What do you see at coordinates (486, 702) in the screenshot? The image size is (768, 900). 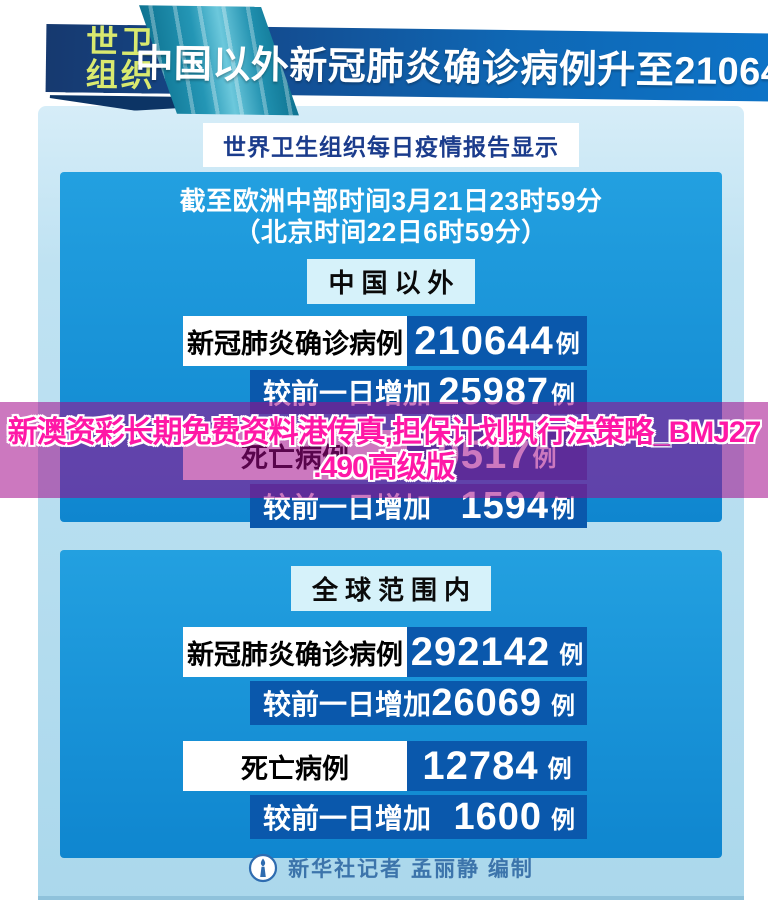 I see `stat-number: 26069` at bounding box center [486, 702].